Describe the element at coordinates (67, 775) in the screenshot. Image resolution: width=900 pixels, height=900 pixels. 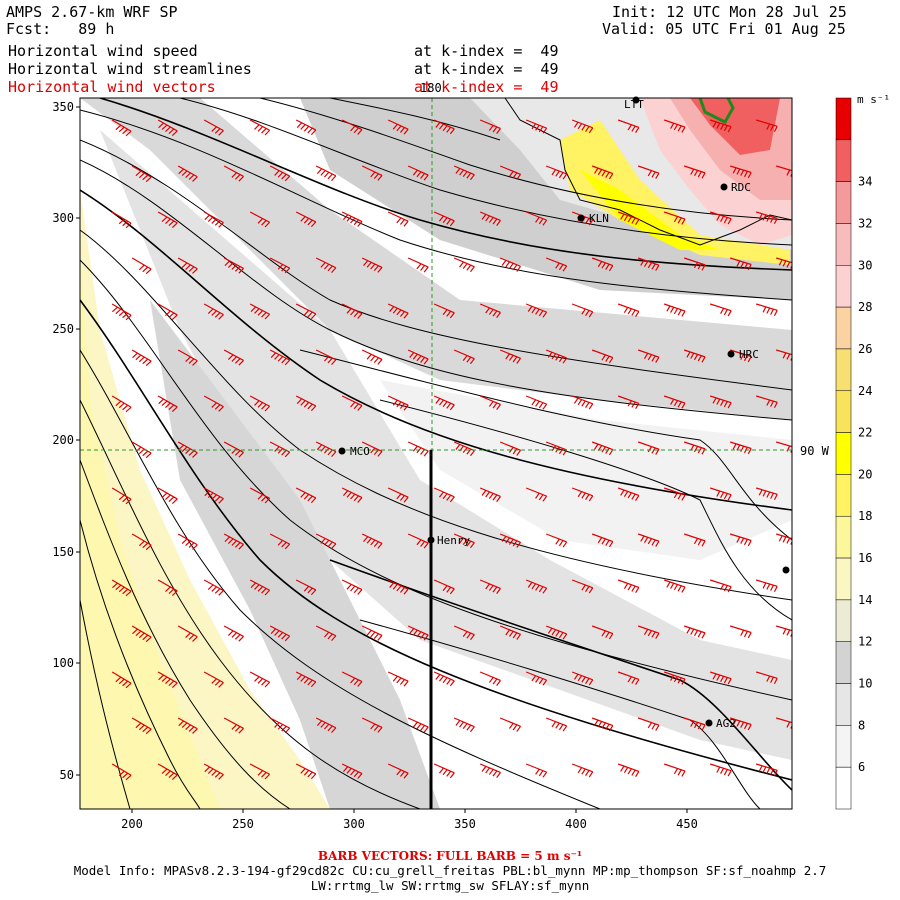
I see `y-tick-label: 50` at that location.